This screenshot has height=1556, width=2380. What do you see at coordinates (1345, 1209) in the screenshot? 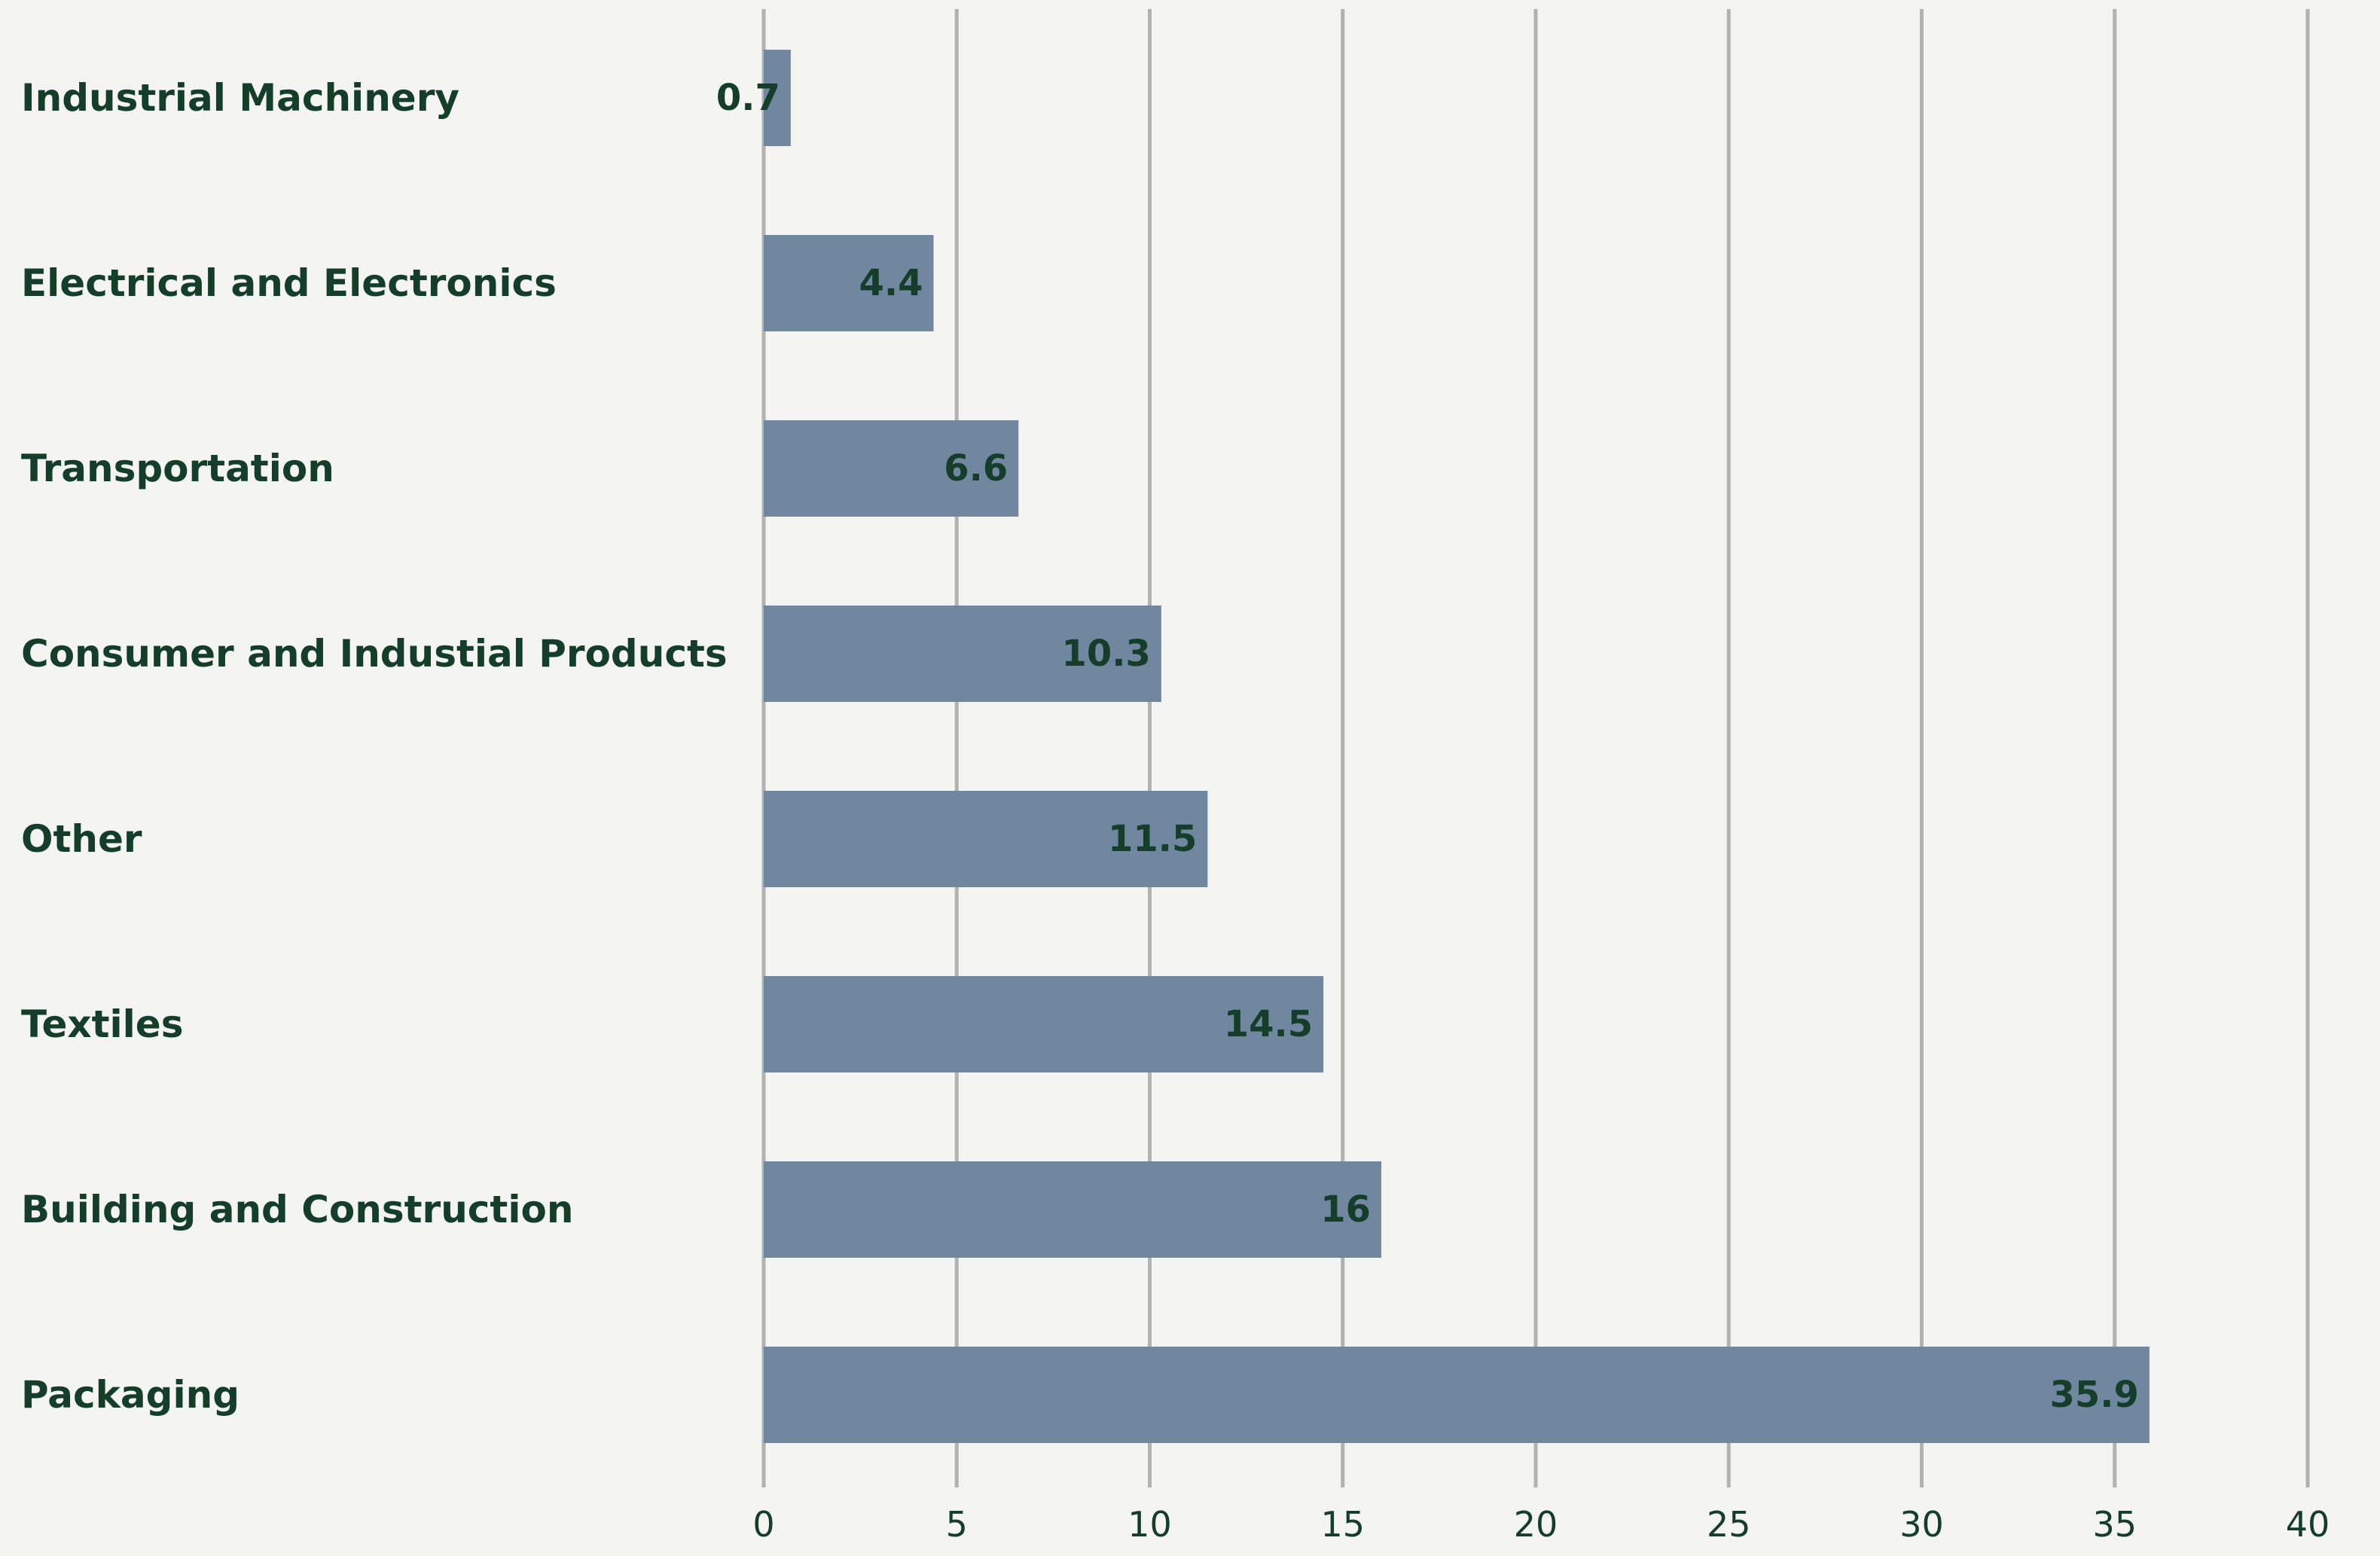
I see `value-label: 16` at bounding box center [1345, 1209].